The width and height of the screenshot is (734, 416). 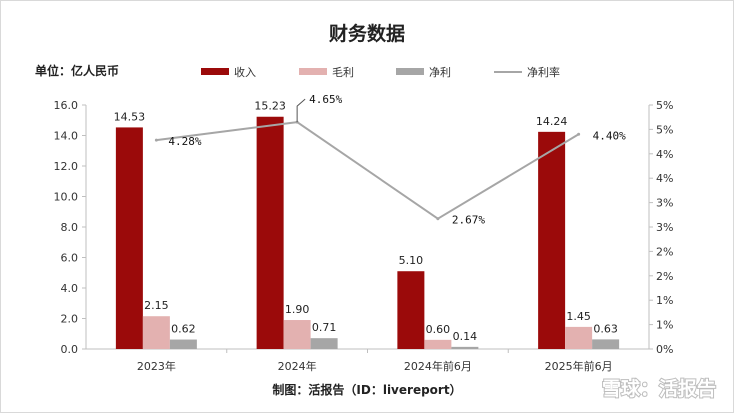 What do you see at coordinates (343, 72) in the screenshot?
I see `legend-label-gross-profit: 毛利` at bounding box center [343, 72].